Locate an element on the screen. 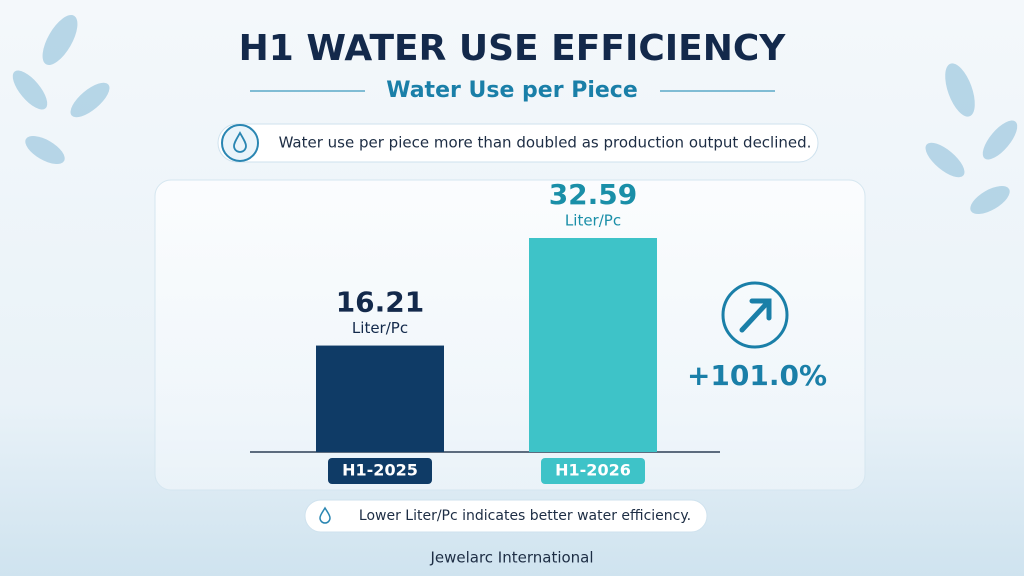  note-pill is located at coordinates (506, 516).